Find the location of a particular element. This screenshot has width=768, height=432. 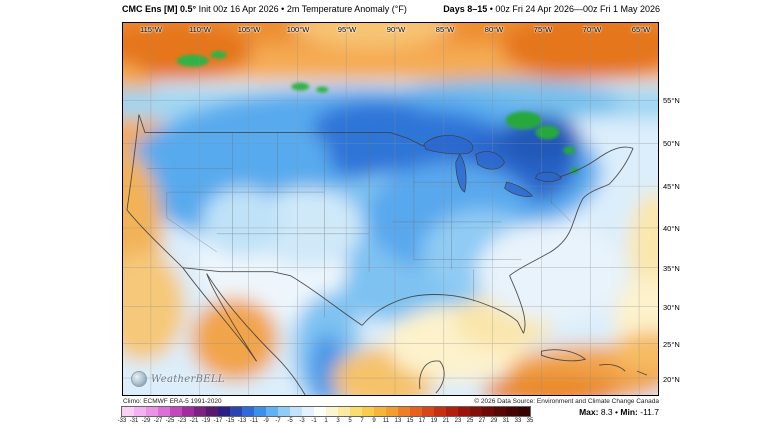

watermark: WeatherBELL is located at coordinates (178, 379).